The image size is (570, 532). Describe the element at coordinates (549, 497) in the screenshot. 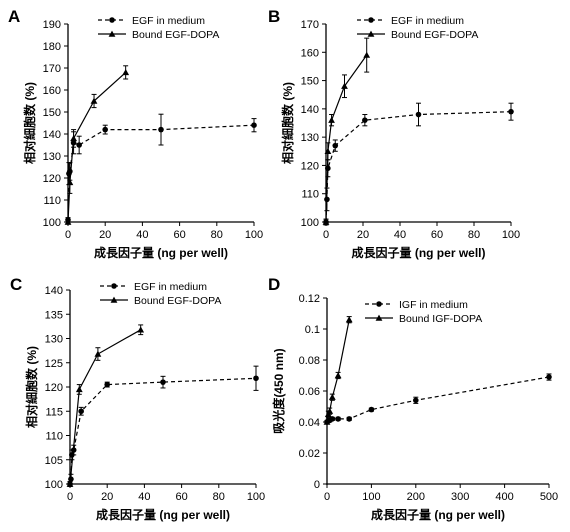

I see `x-tick-label: 500` at that location.